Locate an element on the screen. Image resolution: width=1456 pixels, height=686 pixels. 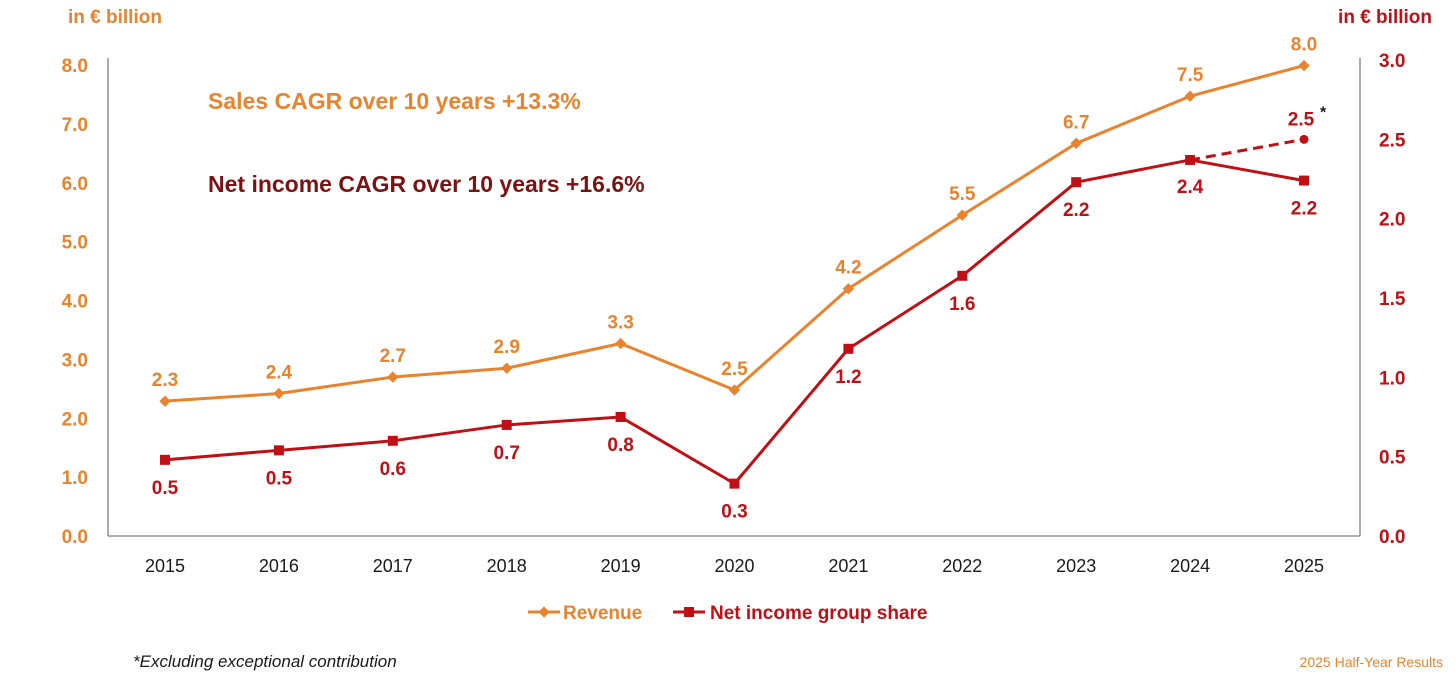
revenue-data-label: 2.7 is located at coordinates (393, 356).